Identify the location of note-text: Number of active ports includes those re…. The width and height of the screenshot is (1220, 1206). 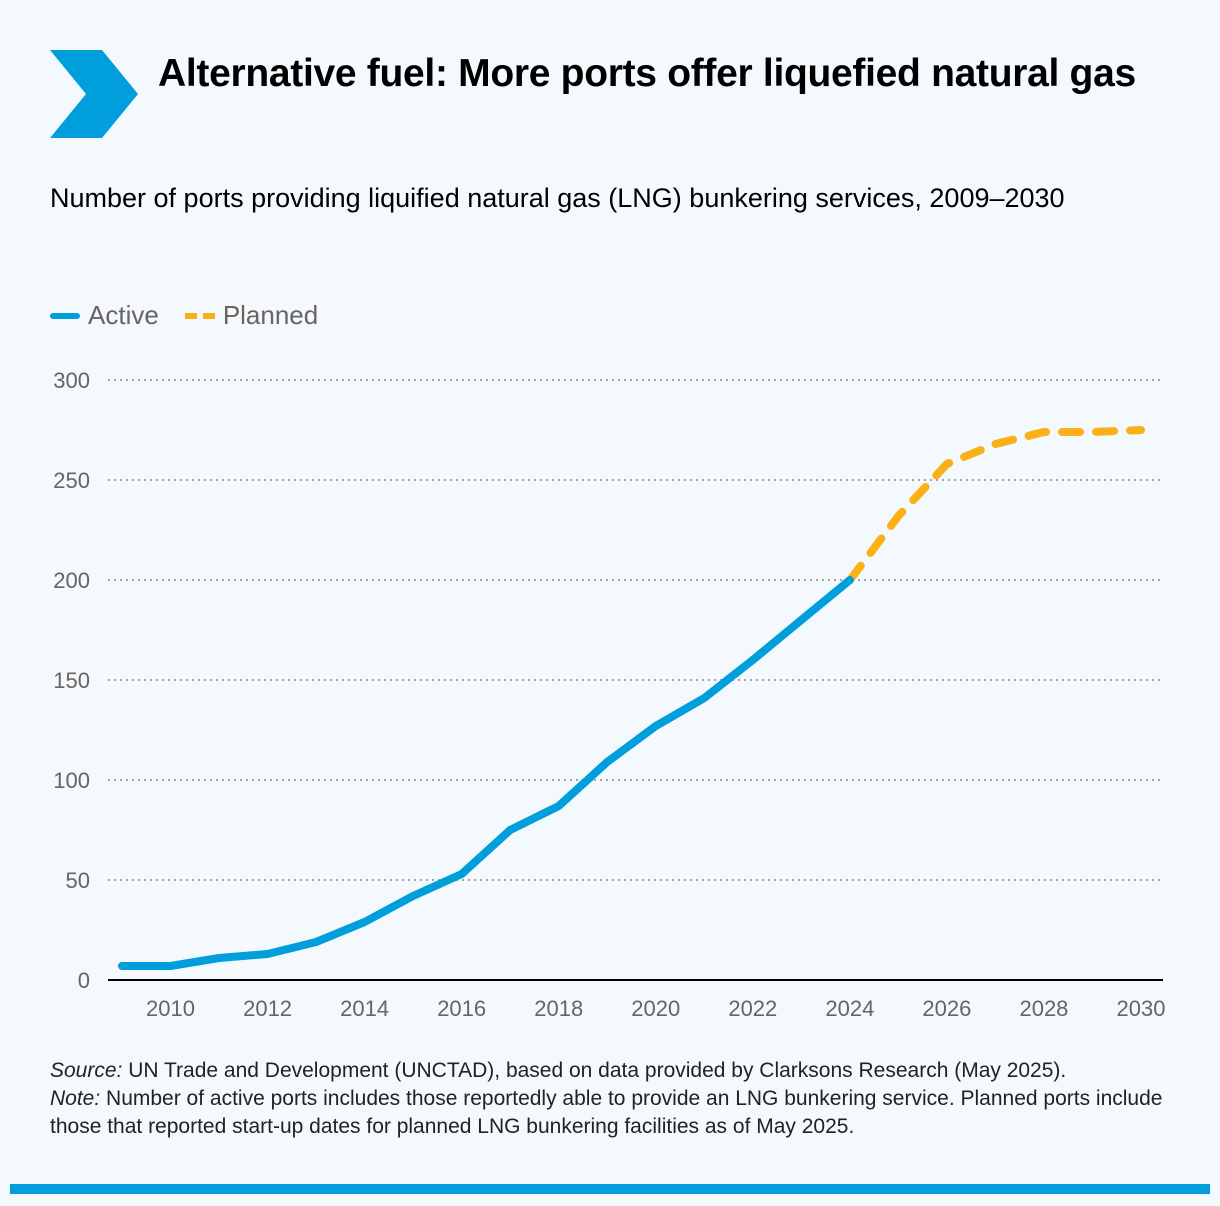
(606, 1112).